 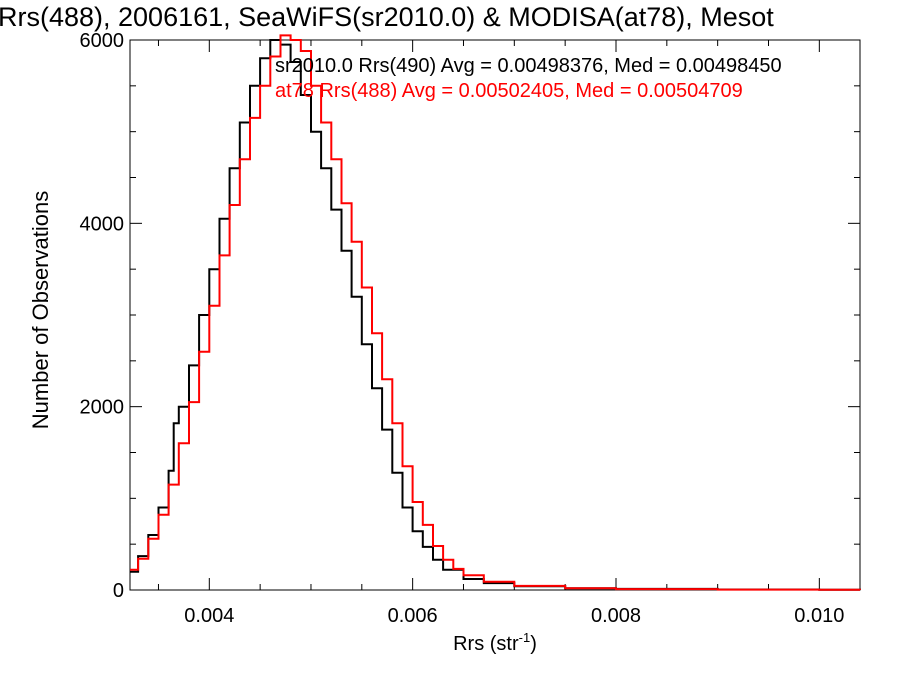 I want to click on x-tick-label: 0.006, so click(x=413, y=616).